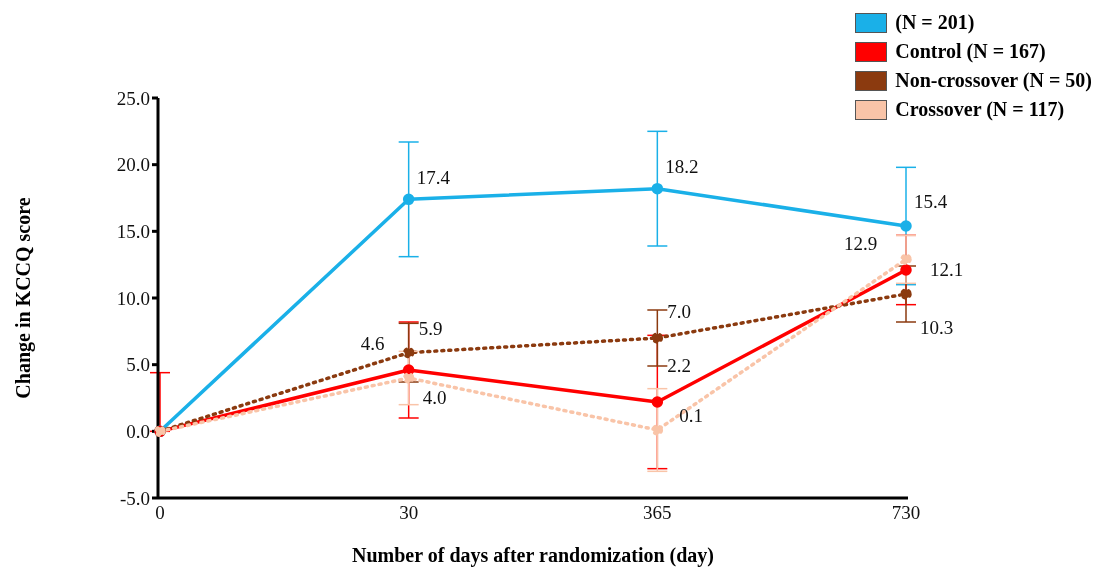 This screenshot has height=583, width=1107. Describe the element at coordinates (372, 344) in the screenshot. I see `data-label: 4.6` at that location.